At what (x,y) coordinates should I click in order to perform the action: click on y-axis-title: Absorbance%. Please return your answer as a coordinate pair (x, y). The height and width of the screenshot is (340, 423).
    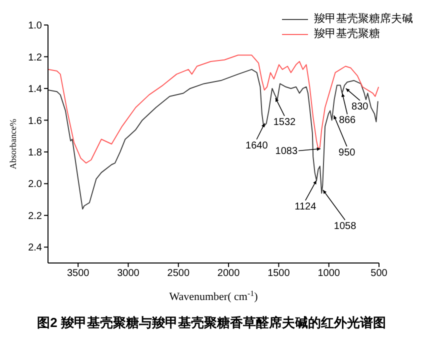
    Looking at the image, I should click on (13, 144).